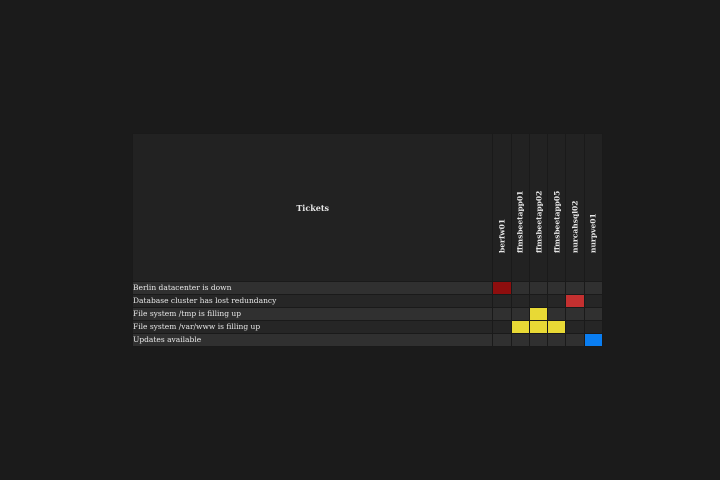 This screenshot has width=720, height=480. What do you see at coordinates (502, 207) in the screenshot?
I see `host-column-header: berfw01` at bounding box center [502, 207].